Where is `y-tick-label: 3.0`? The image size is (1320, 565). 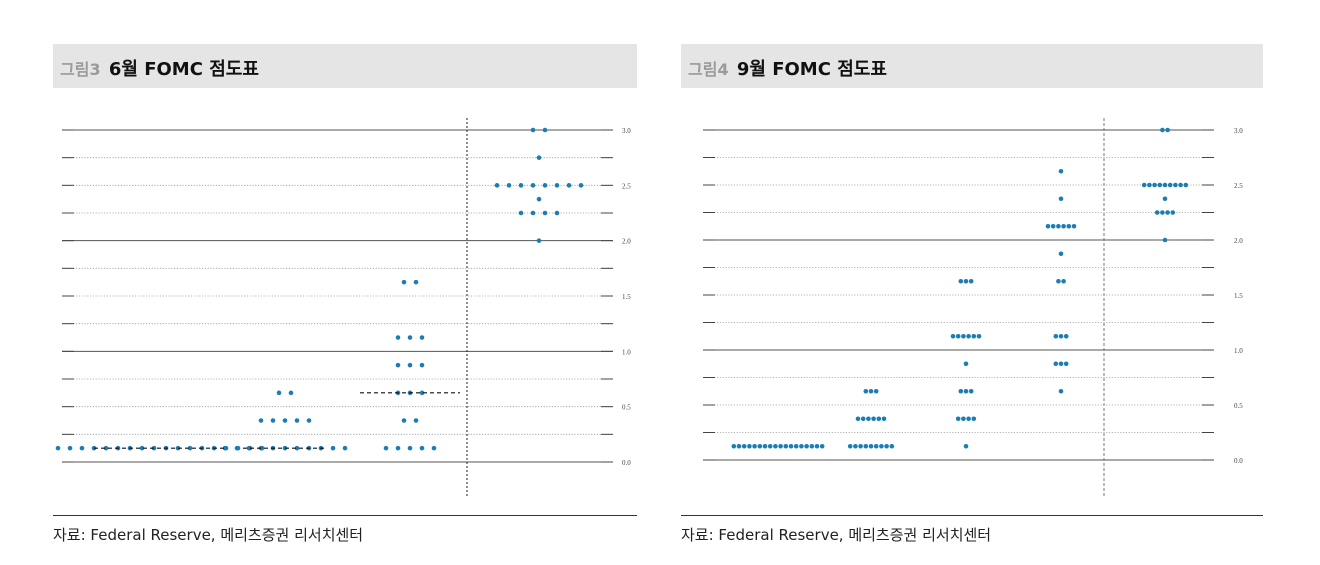
y-tick-label: 3.0 is located at coordinates (1238, 131).